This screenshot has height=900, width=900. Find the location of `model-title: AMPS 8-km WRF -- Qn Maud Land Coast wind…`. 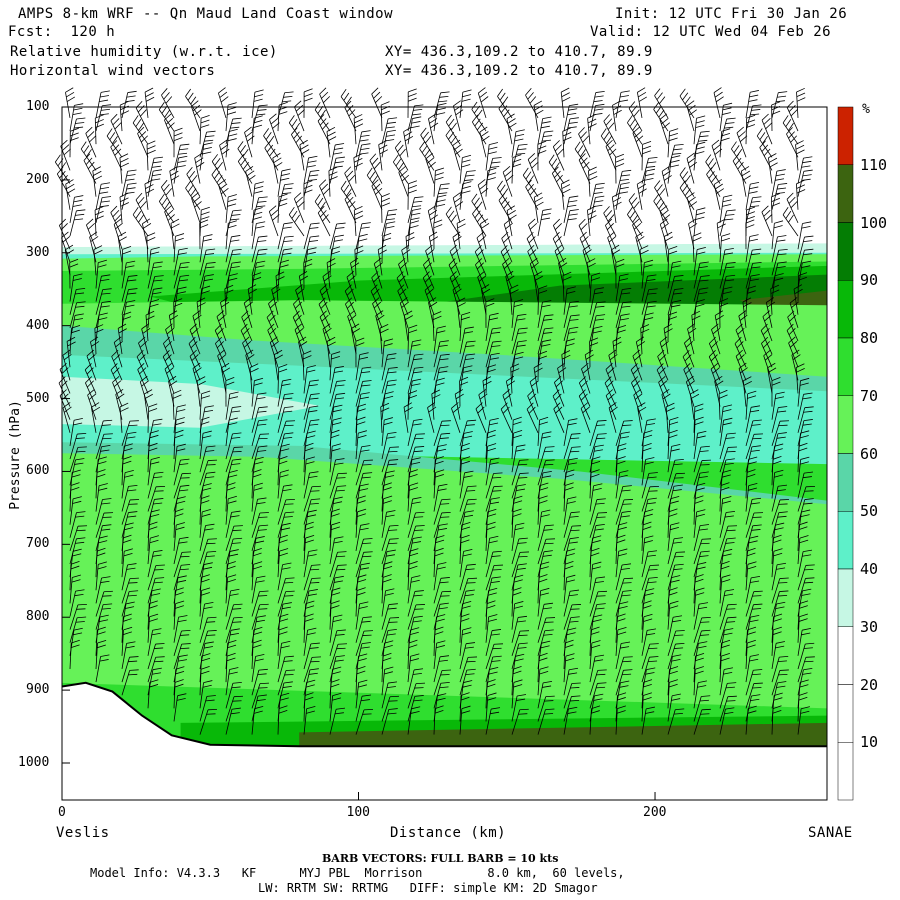

model-title: AMPS 8-km WRF -- Qn Maud Land Coast wind… is located at coordinates (206, 14).